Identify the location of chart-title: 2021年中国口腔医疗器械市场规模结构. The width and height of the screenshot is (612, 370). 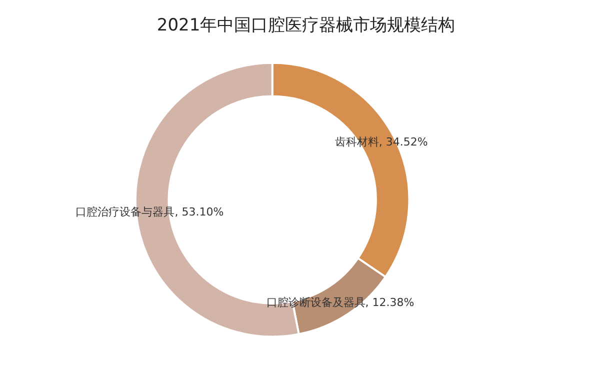
(306, 26).